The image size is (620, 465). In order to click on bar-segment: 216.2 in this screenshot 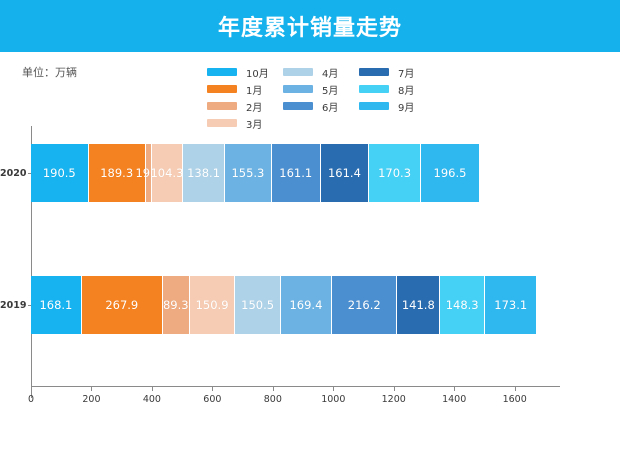, I will do `click(365, 305)`.